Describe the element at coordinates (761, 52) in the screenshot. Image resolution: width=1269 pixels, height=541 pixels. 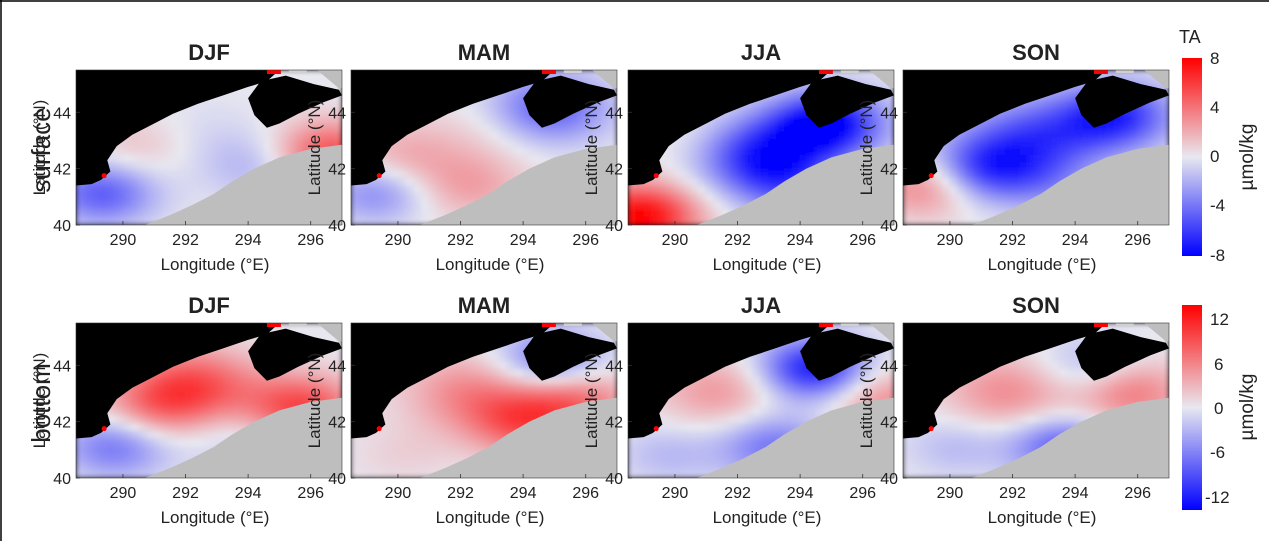
I see `panel-title: JJA` at that location.